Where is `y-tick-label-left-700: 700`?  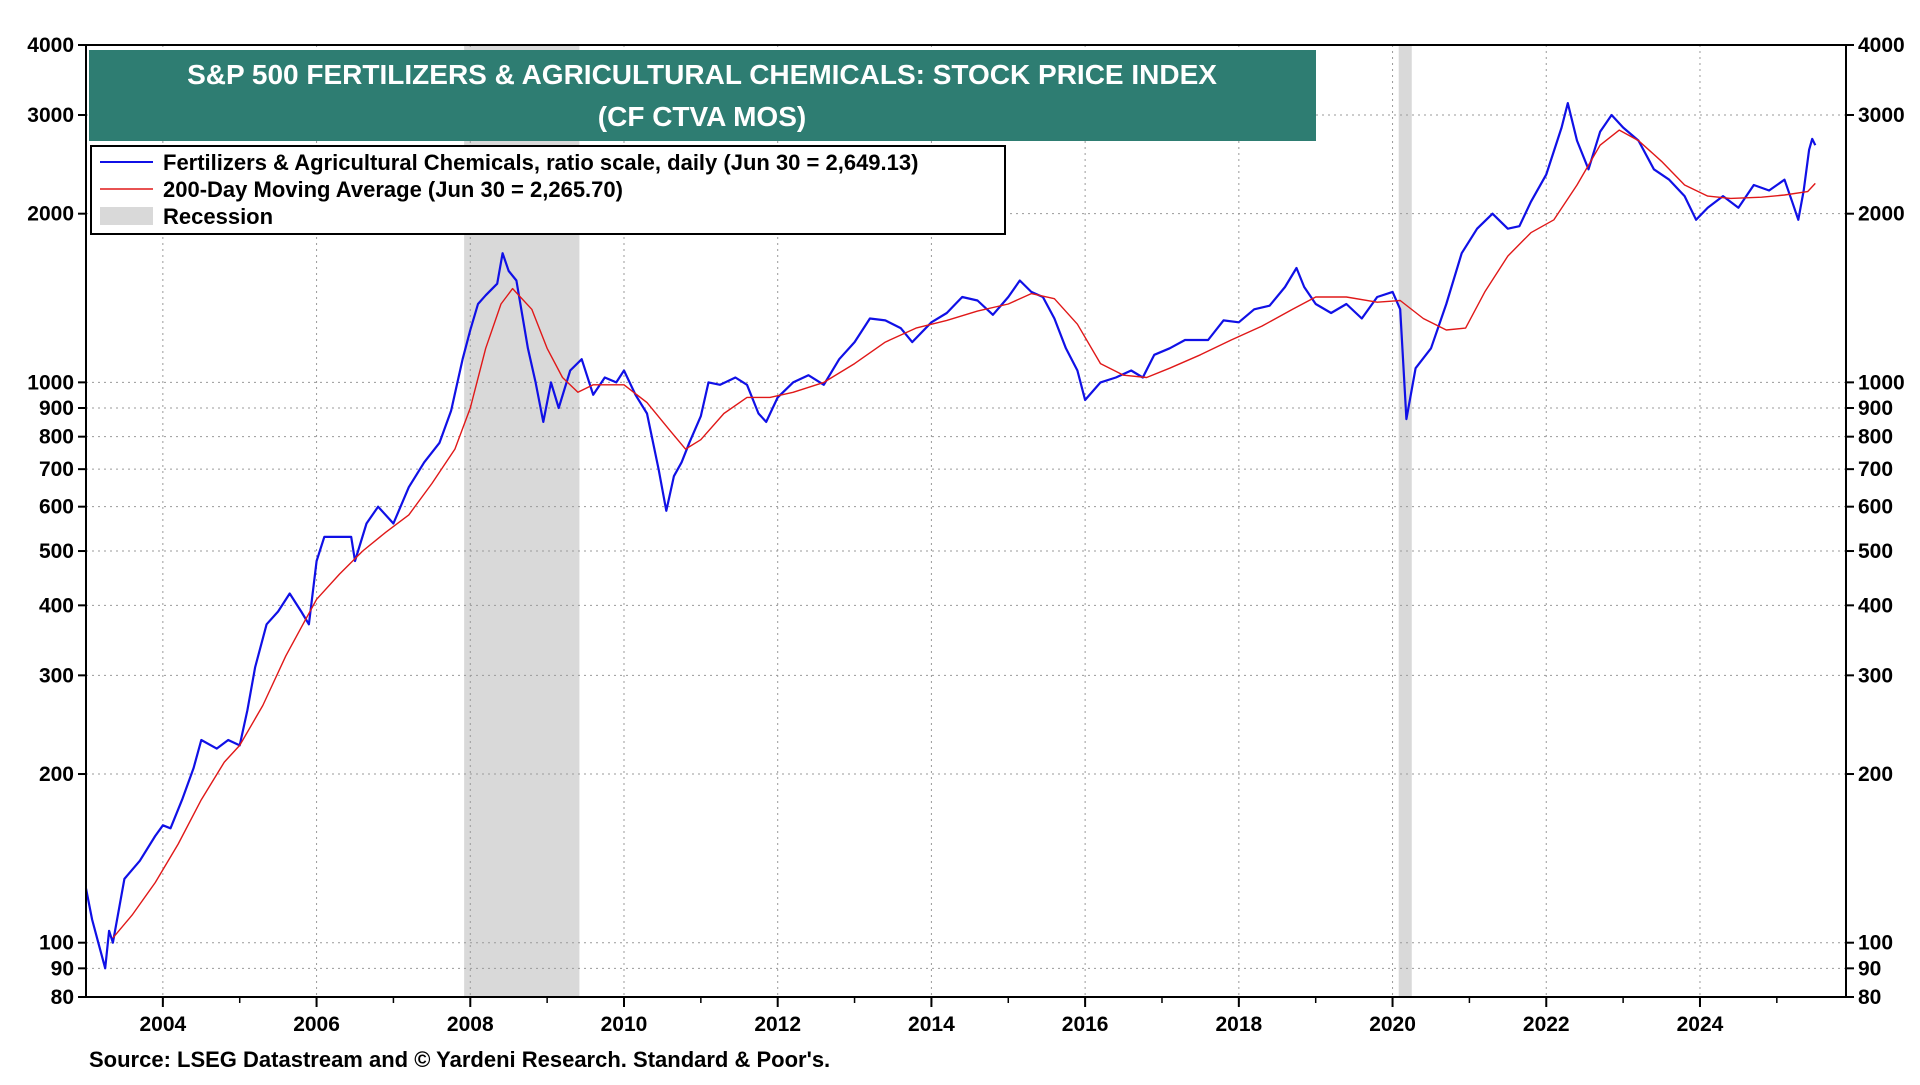 y-tick-label-left-700: 700 is located at coordinates (56, 469).